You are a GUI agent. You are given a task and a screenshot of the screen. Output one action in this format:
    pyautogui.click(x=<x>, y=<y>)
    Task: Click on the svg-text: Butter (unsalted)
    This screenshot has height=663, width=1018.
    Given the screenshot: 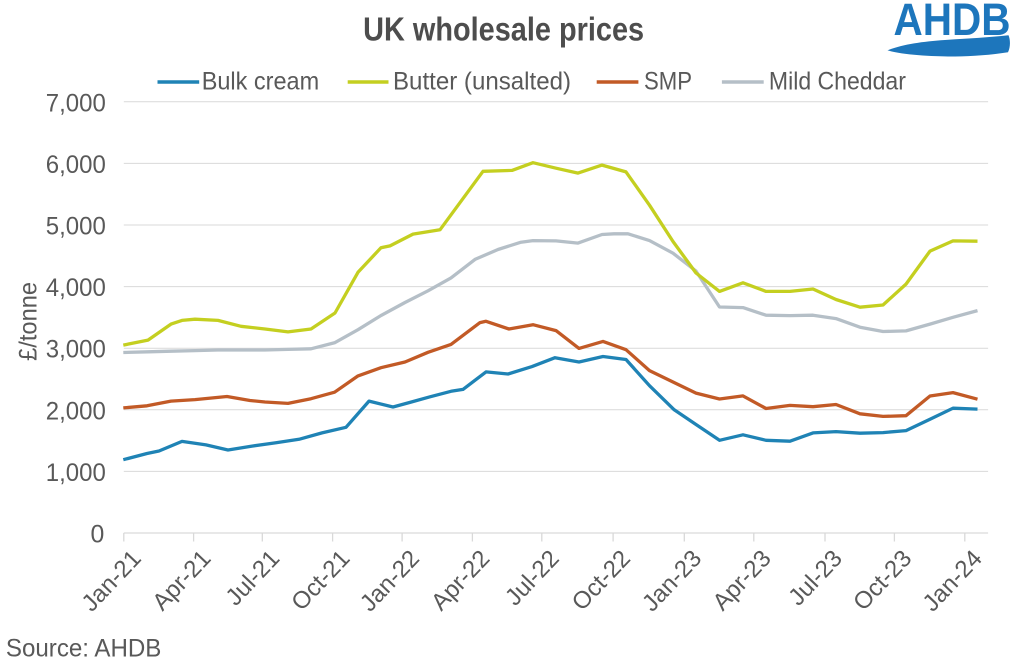 What is the action you would take?
    pyautogui.click(x=482, y=81)
    